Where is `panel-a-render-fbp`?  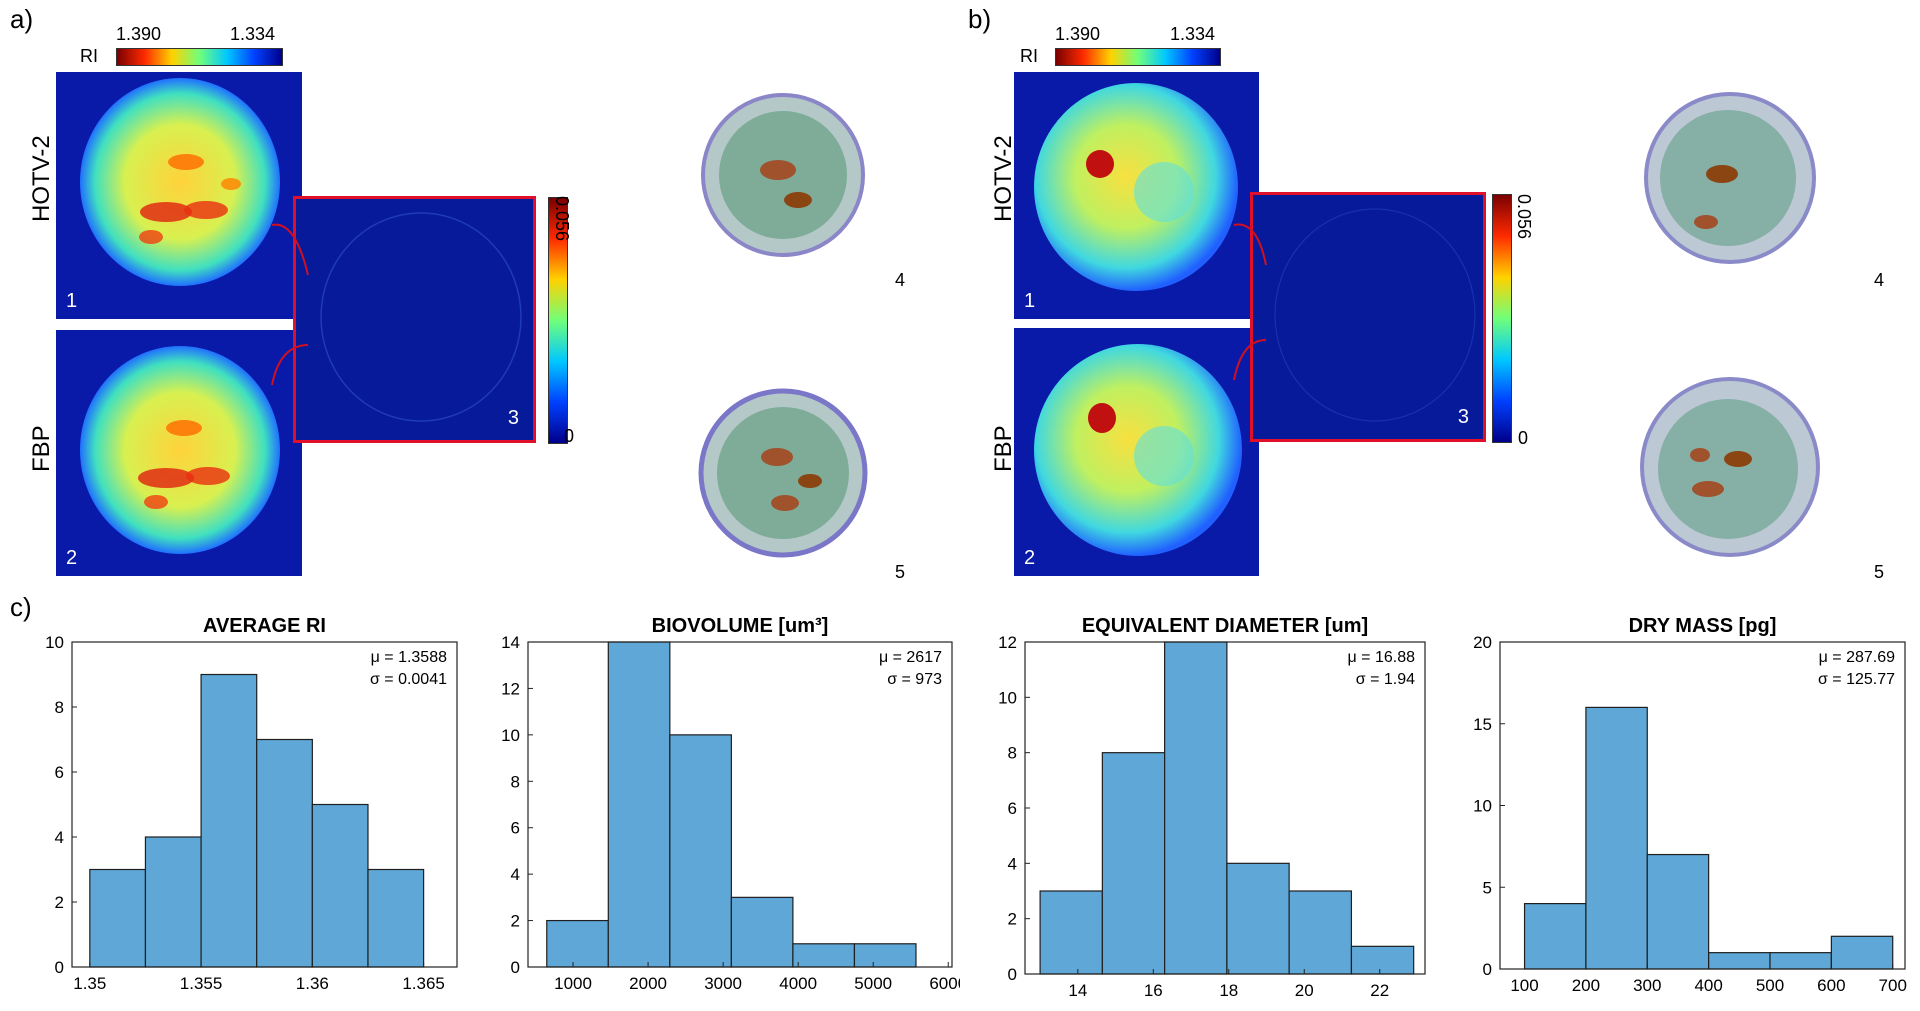
panel-a-render-fbp is located at coordinates (783, 473).